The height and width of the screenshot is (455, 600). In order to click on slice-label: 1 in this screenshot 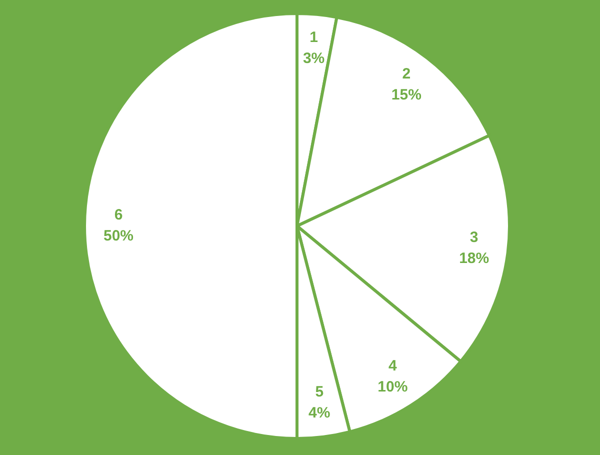, I will do `click(314, 37)`.